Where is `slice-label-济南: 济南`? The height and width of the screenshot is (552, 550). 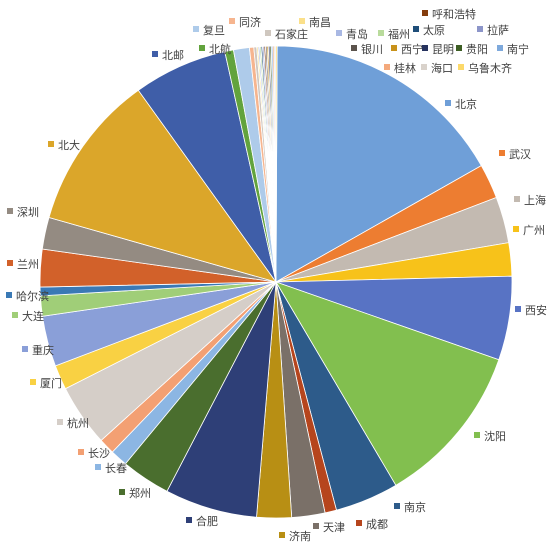
slice-label-济南: 济南 is located at coordinates (300, 536).